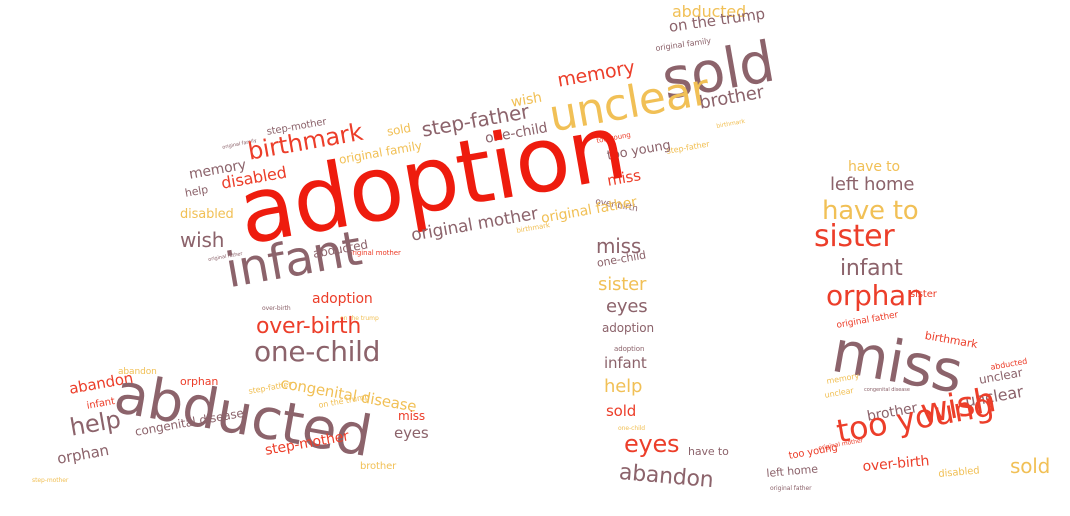  Describe the element at coordinates (378, 466) in the screenshot. I see `cloud-word: brother` at that location.